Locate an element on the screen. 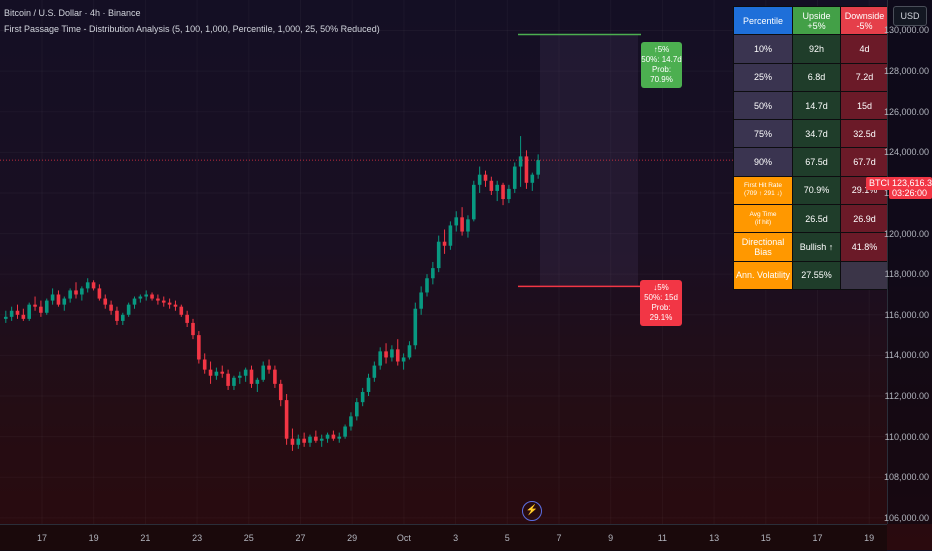  time-label: 17 is located at coordinates (42, 538).